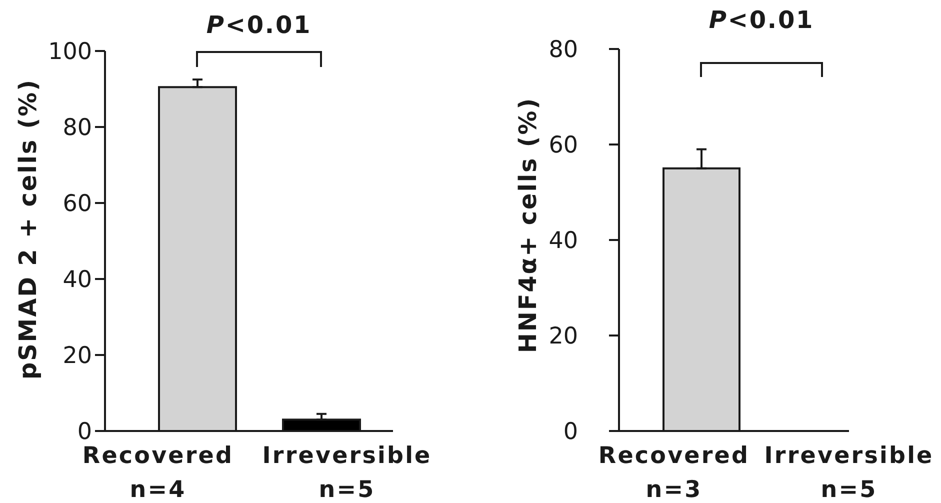 This screenshot has width=941, height=503. What do you see at coordinates (158, 473) in the screenshot?
I see `x-tick-label: Recovered n=4` at bounding box center [158, 473].